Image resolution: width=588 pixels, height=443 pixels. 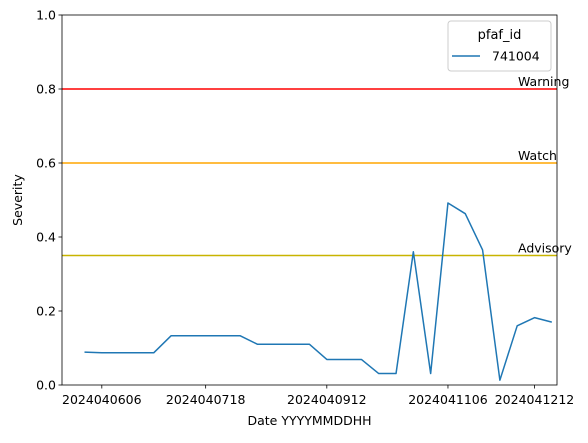 I want to click on threshold-label-warning: Warning, so click(x=543, y=81).